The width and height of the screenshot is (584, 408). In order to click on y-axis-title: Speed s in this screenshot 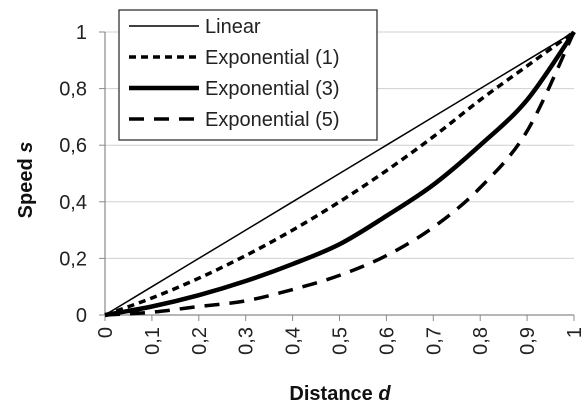, I will do `click(26, 180)`.